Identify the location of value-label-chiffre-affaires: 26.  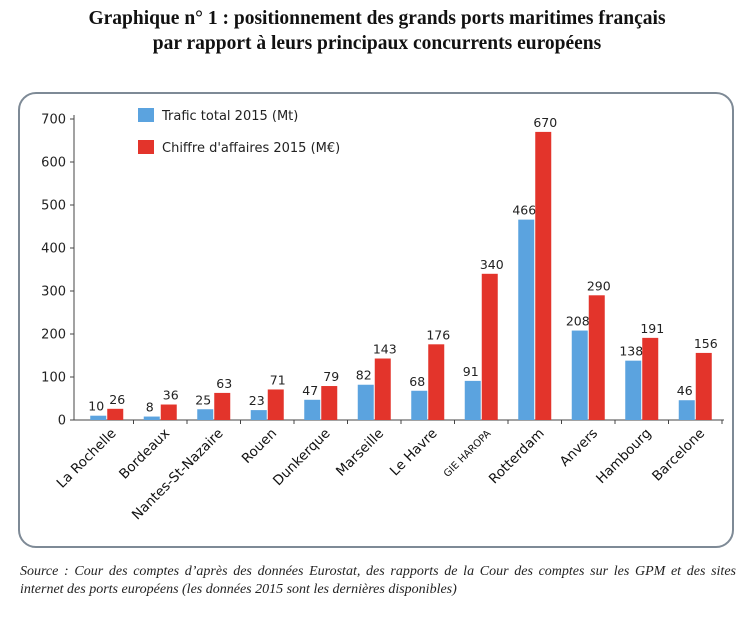
(117, 399).